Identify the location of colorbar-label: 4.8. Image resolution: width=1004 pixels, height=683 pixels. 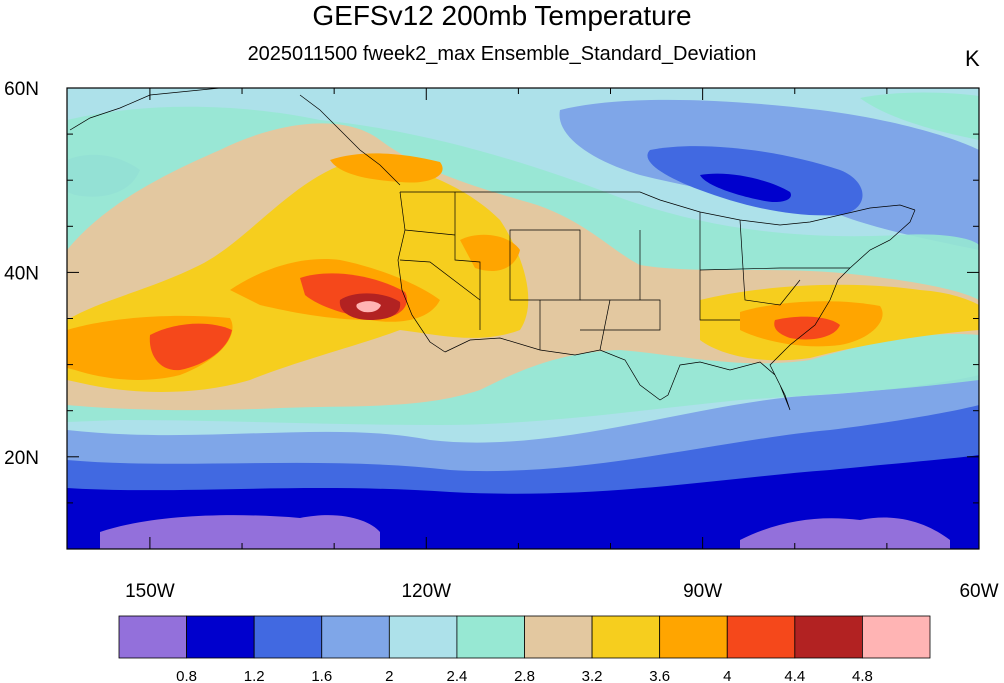
(862, 675).